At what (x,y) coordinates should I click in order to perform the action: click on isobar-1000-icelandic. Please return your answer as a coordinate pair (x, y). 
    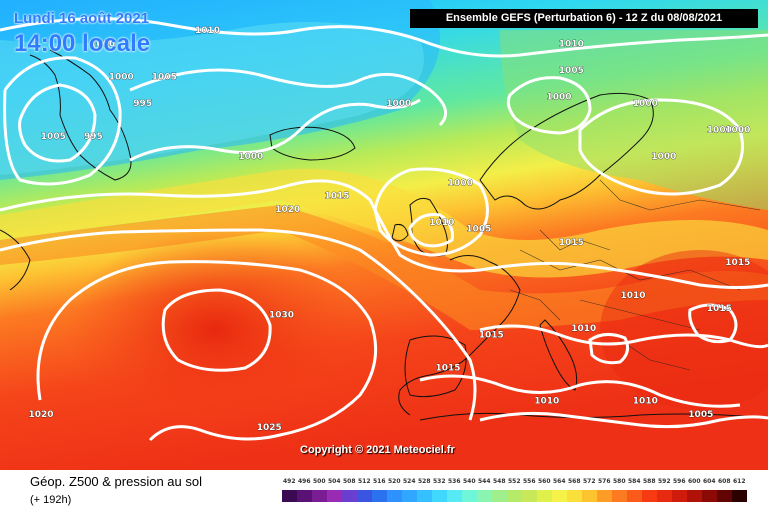
    Looking at the image, I should click on (275, 130).